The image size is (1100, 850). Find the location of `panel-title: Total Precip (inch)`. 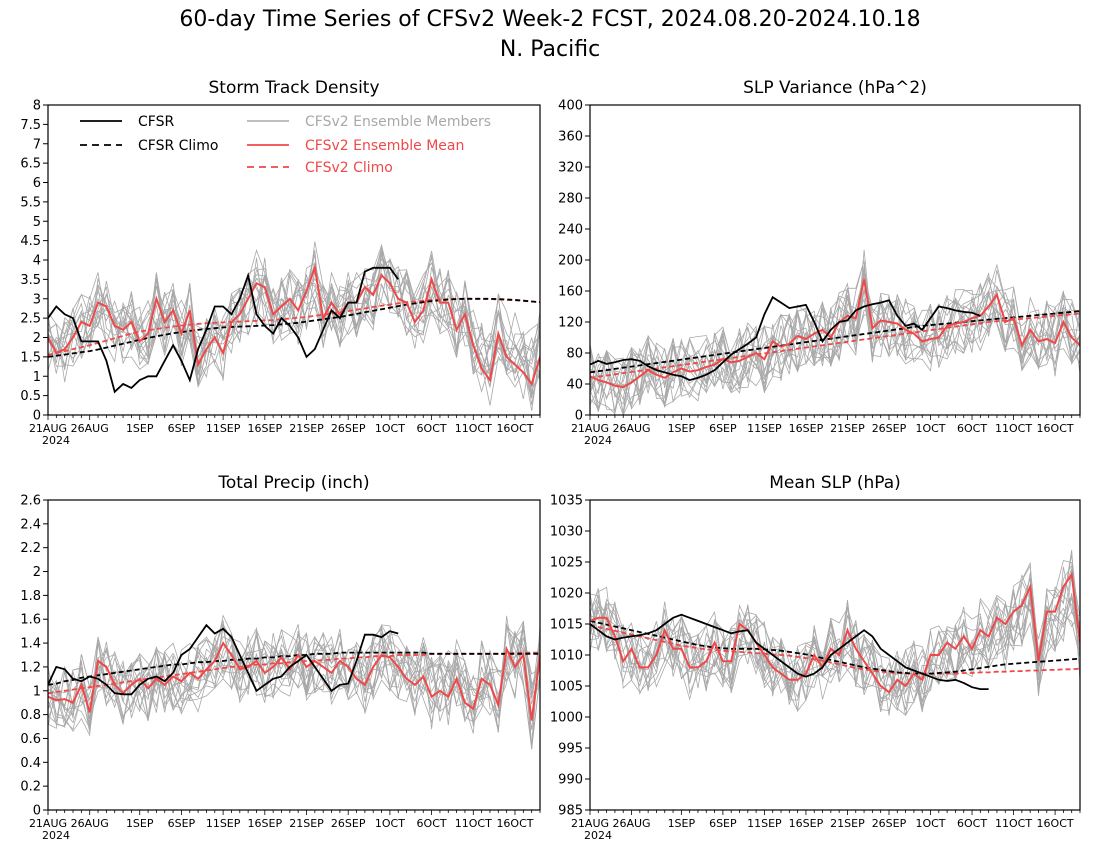

panel-title: Total Precip (inch) is located at coordinates (293, 483).